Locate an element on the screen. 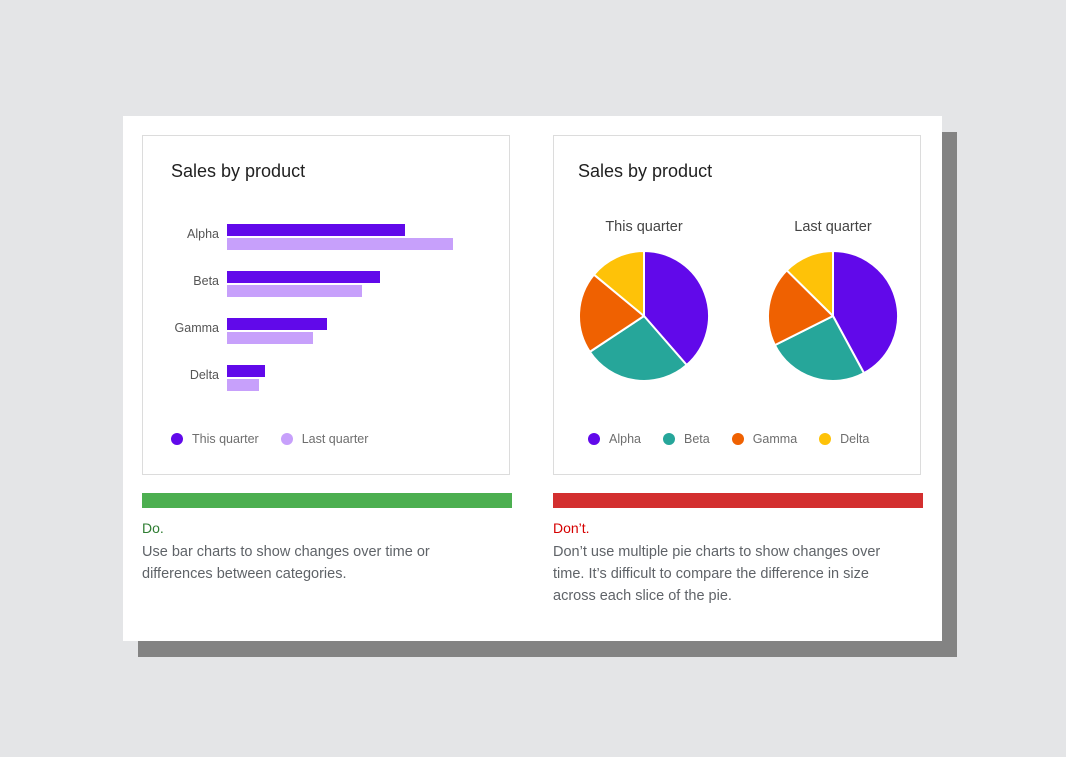 The height and width of the screenshot is (757, 1066). pie-slice-last-quarter-gamma is located at coordinates (800, 308).